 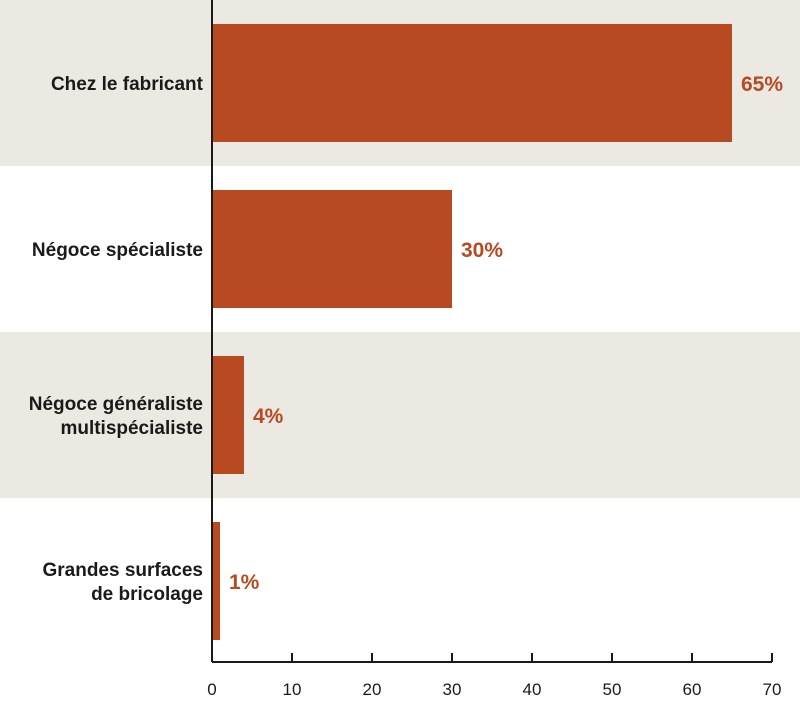 What do you see at coordinates (452, 689) in the screenshot?
I see `x-tick-label: 30` at bounding box center [452, 689].